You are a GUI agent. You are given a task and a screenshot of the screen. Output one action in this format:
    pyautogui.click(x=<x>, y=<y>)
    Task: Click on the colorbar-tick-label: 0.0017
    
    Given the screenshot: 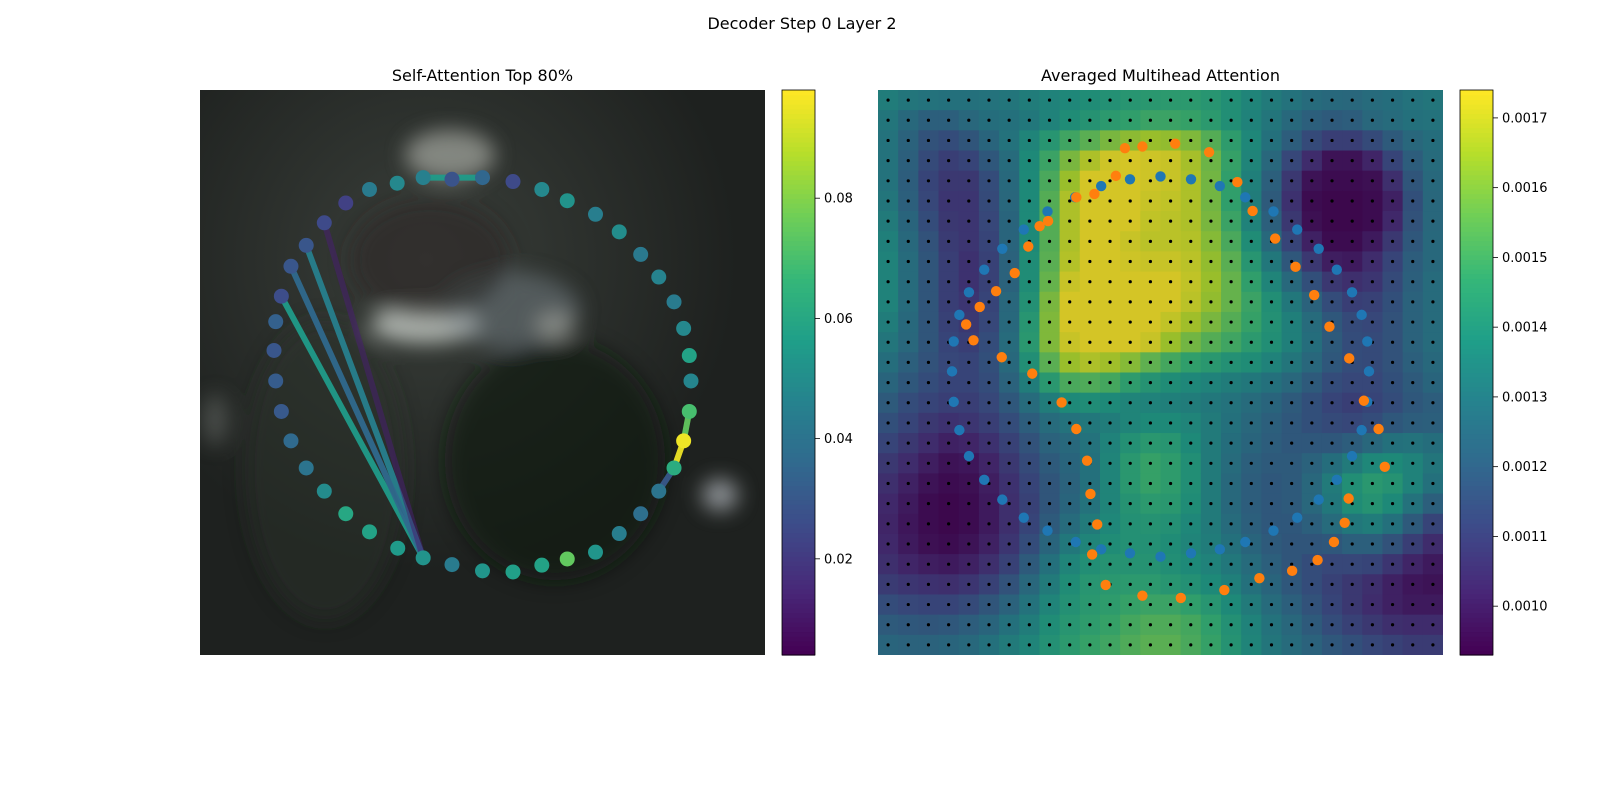 What is the action you would take?
    pyautogui.click(x=1525, y=118)
    